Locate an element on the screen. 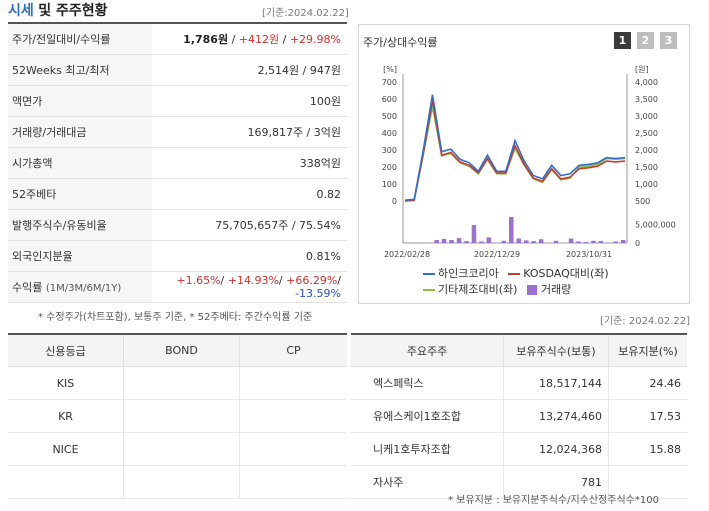  row-label: 52Weeks 최고/최저 is located at coordinates (80, 70).